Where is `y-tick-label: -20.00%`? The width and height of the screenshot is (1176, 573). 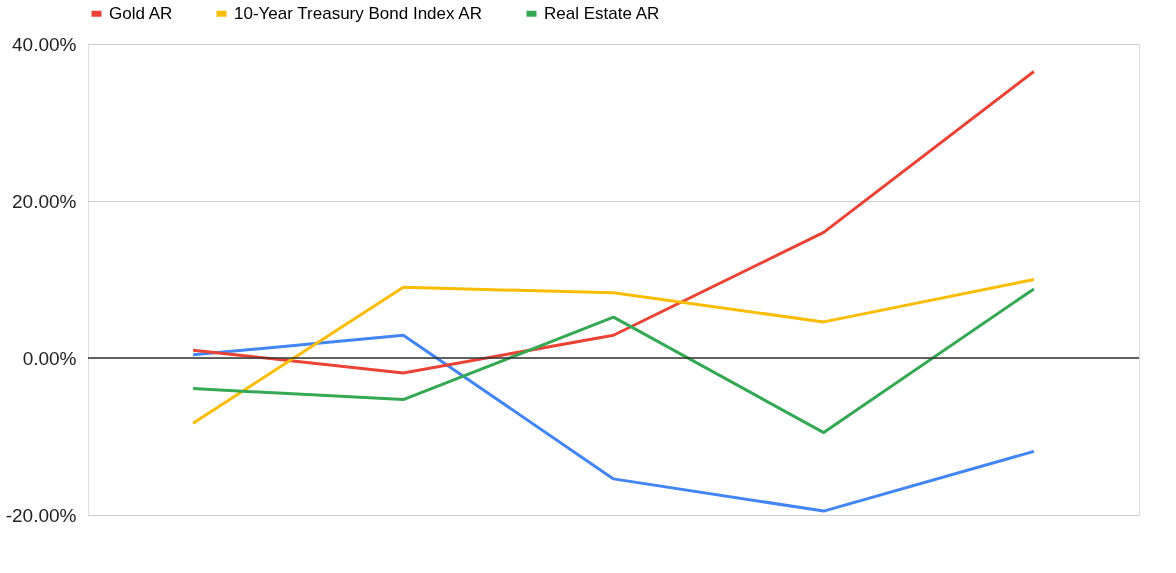 y-tick-label: -20.00% is located at coordinates (41, 515).